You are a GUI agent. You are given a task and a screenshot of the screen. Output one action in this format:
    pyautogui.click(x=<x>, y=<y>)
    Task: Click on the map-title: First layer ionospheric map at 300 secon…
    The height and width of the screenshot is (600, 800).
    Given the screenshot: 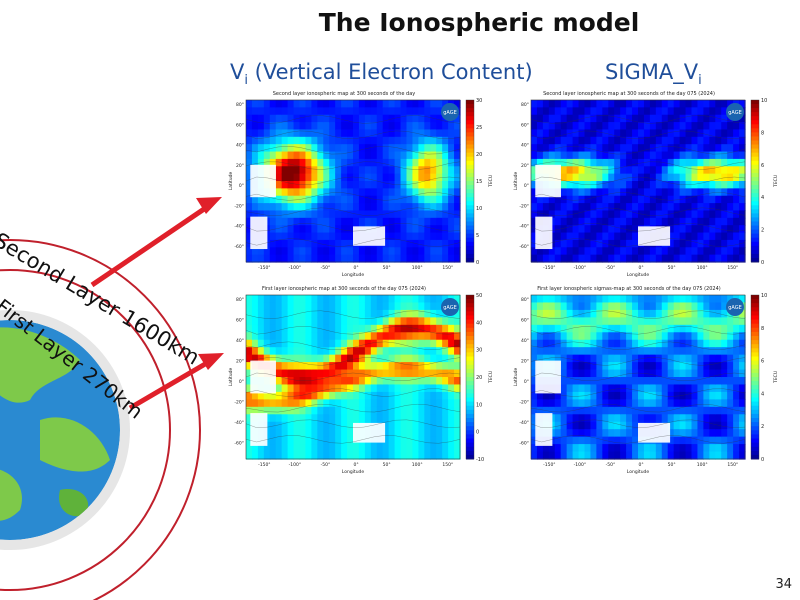 What is the action you would take?
    pyautogui.click(x=344, y=289)
    